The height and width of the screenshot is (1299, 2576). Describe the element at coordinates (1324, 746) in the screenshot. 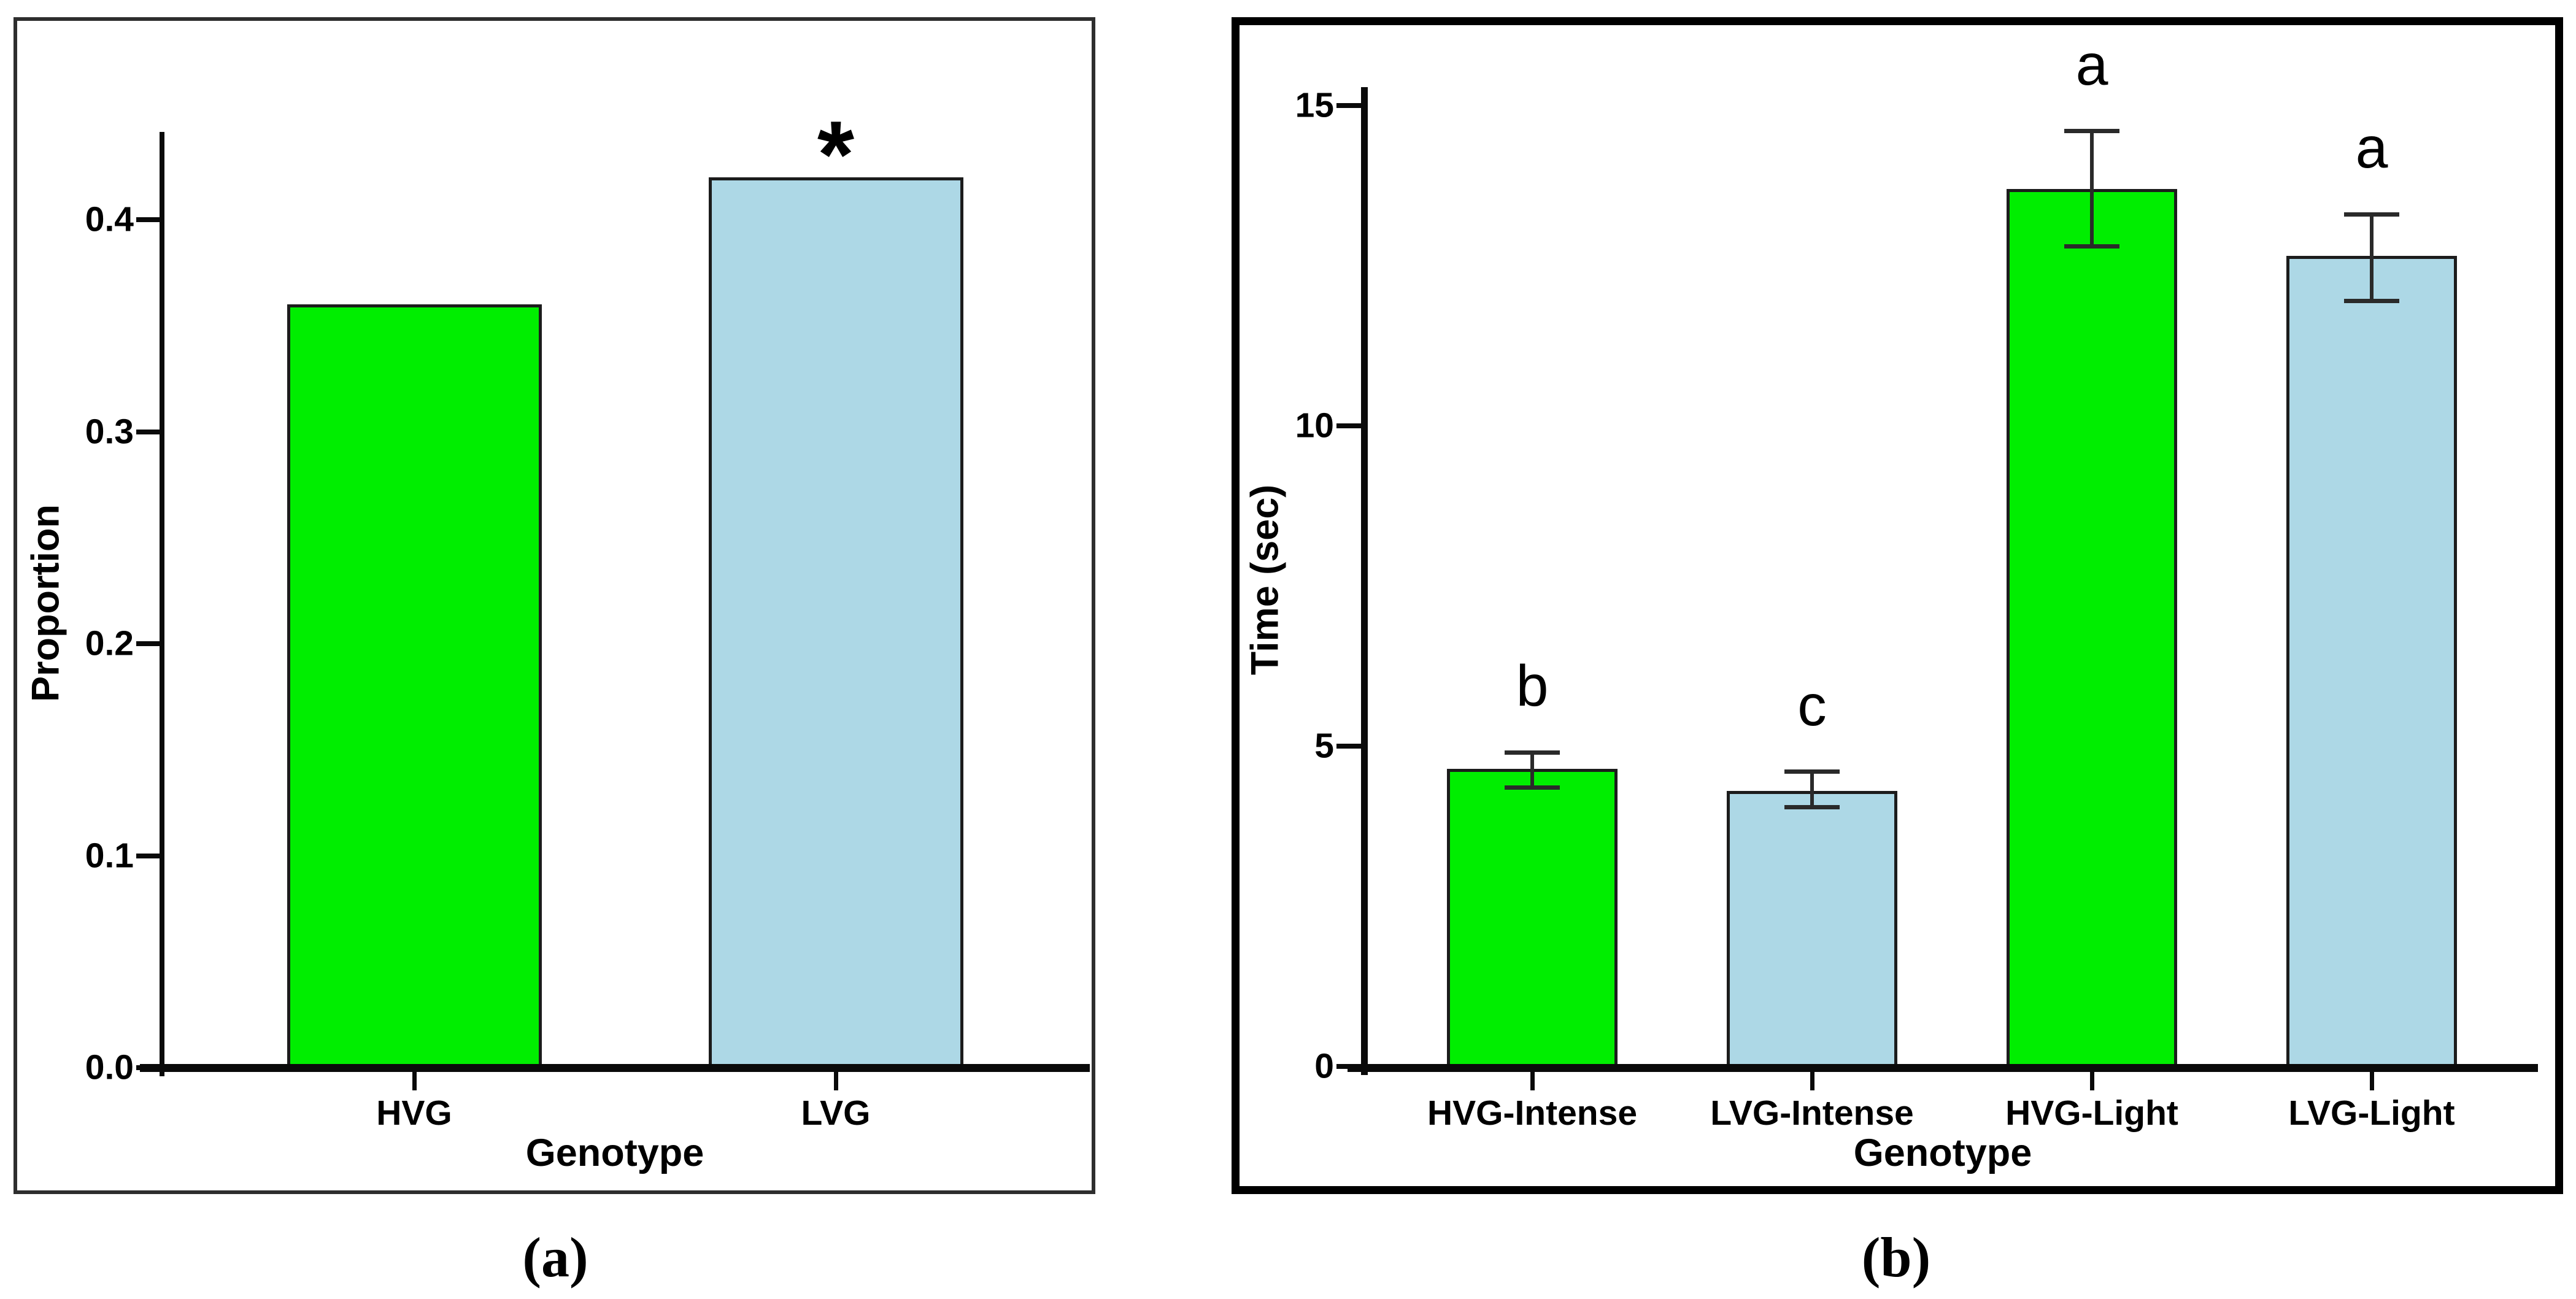

I see `y-tick-label: 5` at that location.